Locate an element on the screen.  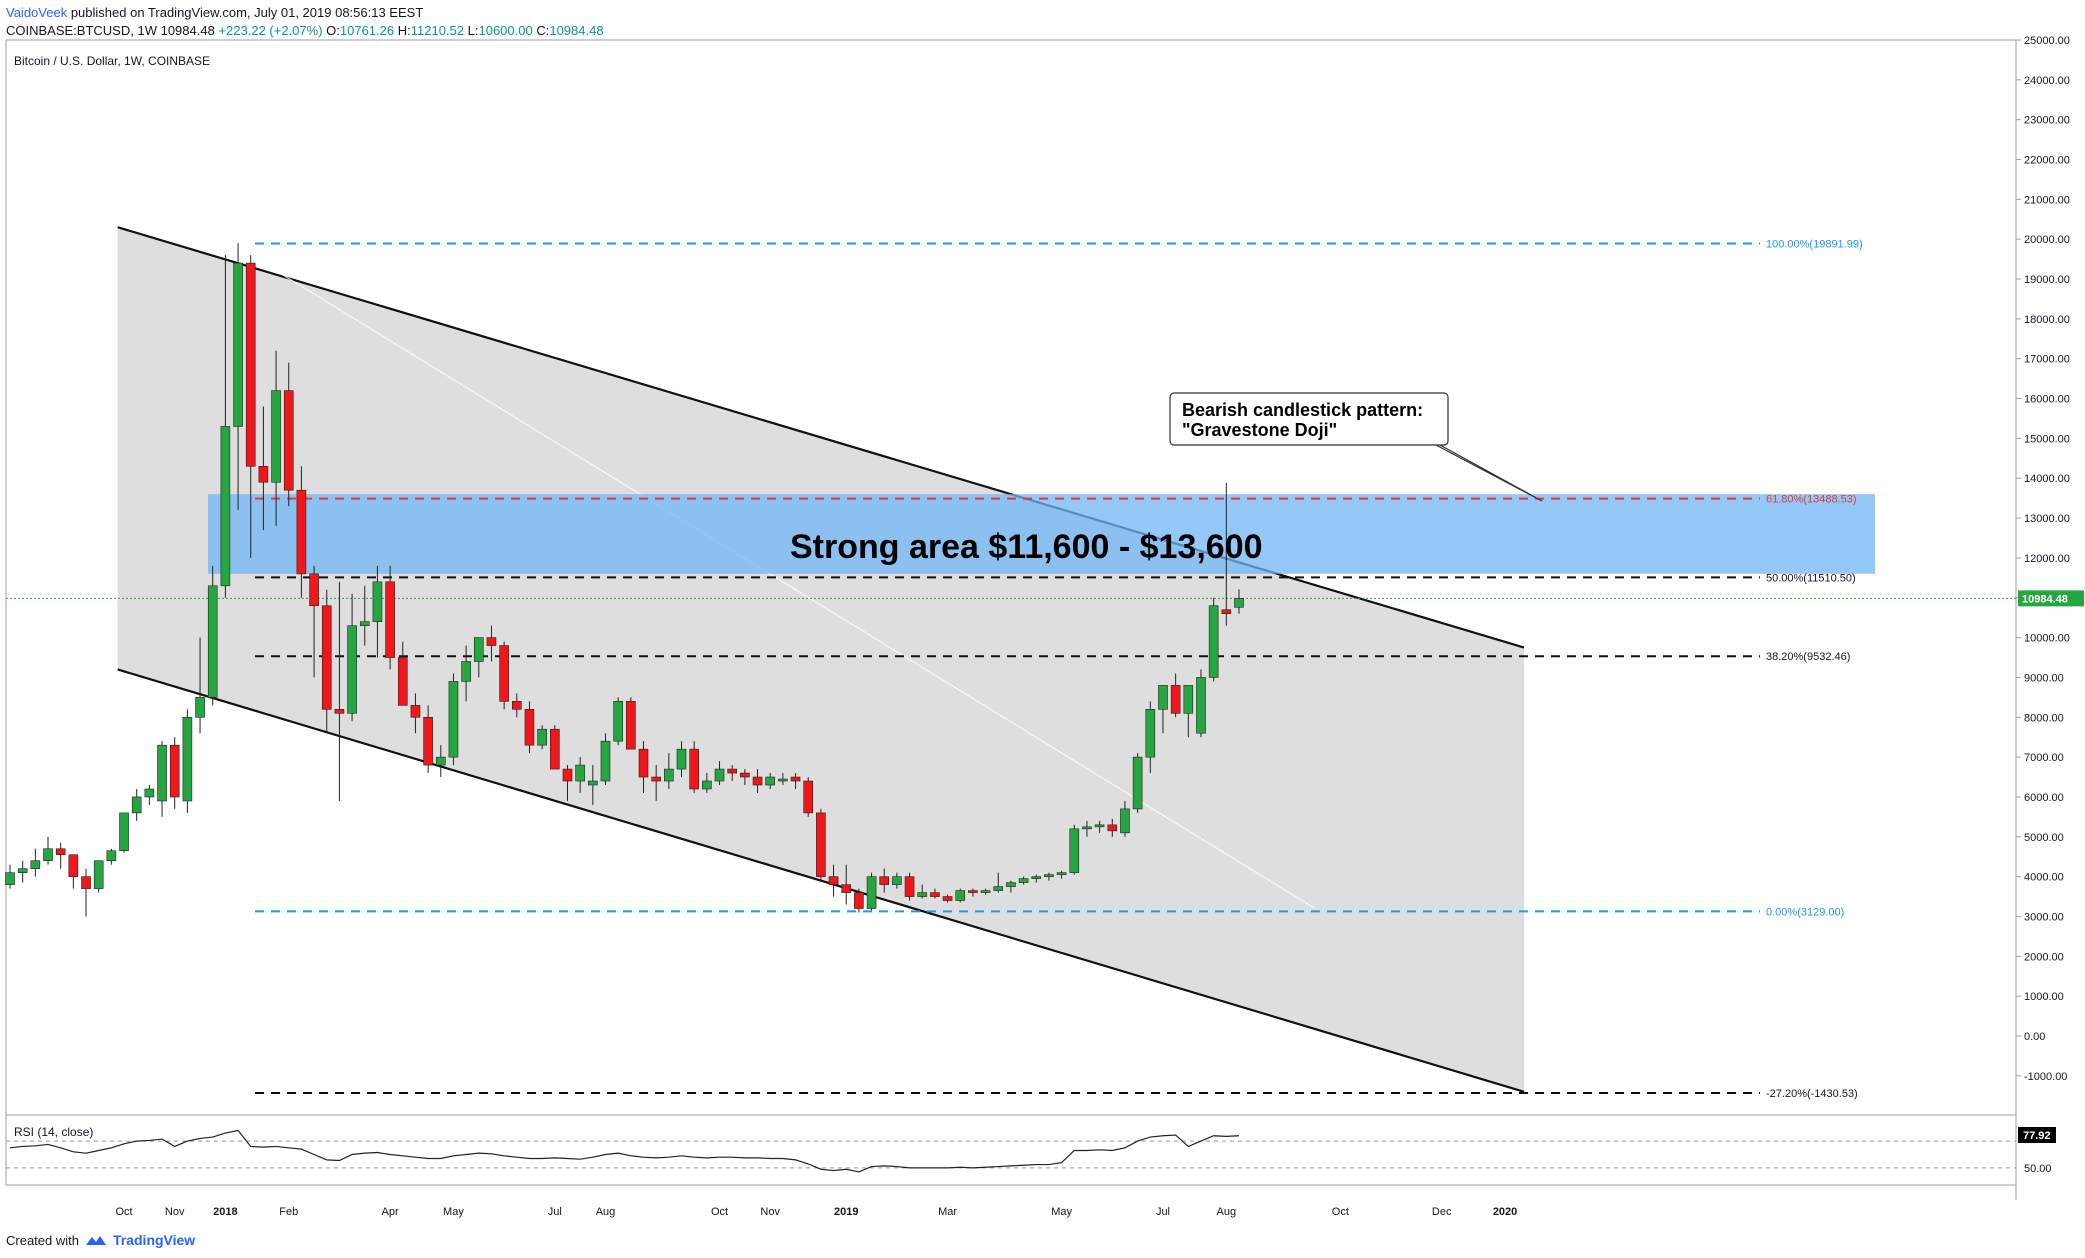
callout-line-2: "Gravestone Doji" is located at coordinates (1259, 430).